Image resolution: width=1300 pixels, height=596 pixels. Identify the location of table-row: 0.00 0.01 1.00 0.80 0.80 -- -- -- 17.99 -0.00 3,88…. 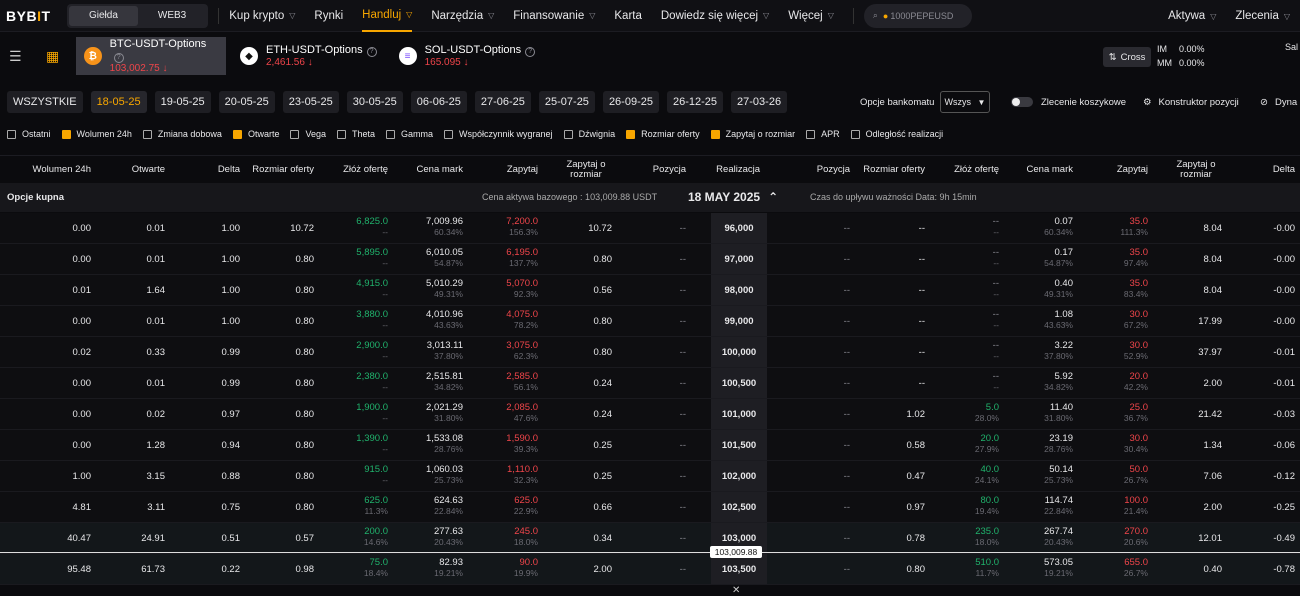
(650, 321).